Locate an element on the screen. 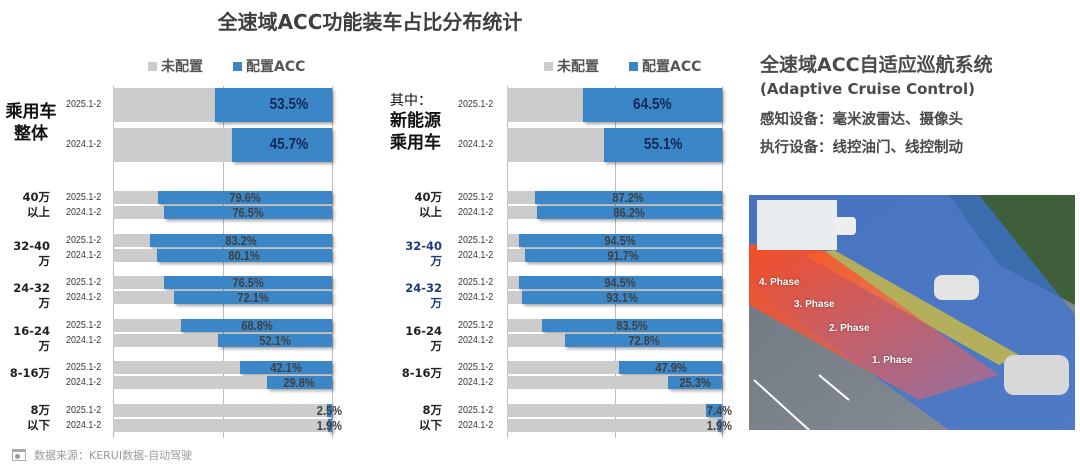 Image resolution: width=1080 pixels, height=466 pixels. bar-value-label: 7.4% is located at coordinates (719, 410).